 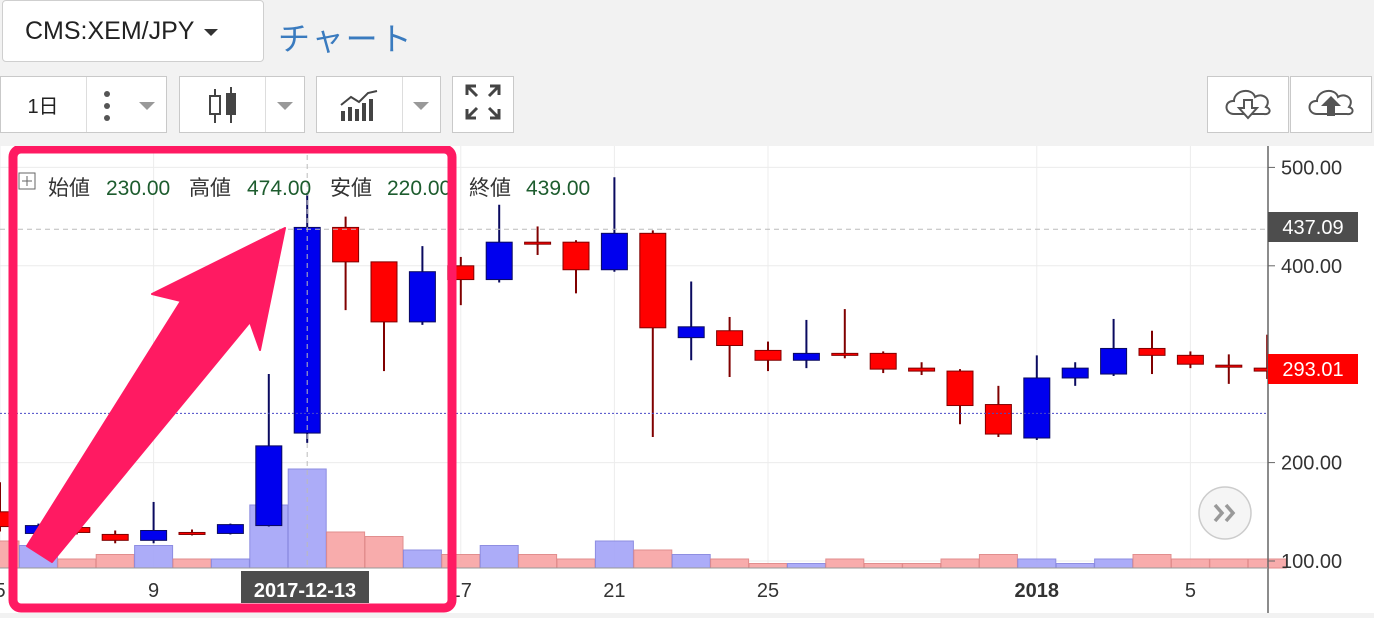 What do you see at coordinates (1311, 267) in the screenshot?
I see `y-tick-label: 400.00` at bounding box center [1311, 267].